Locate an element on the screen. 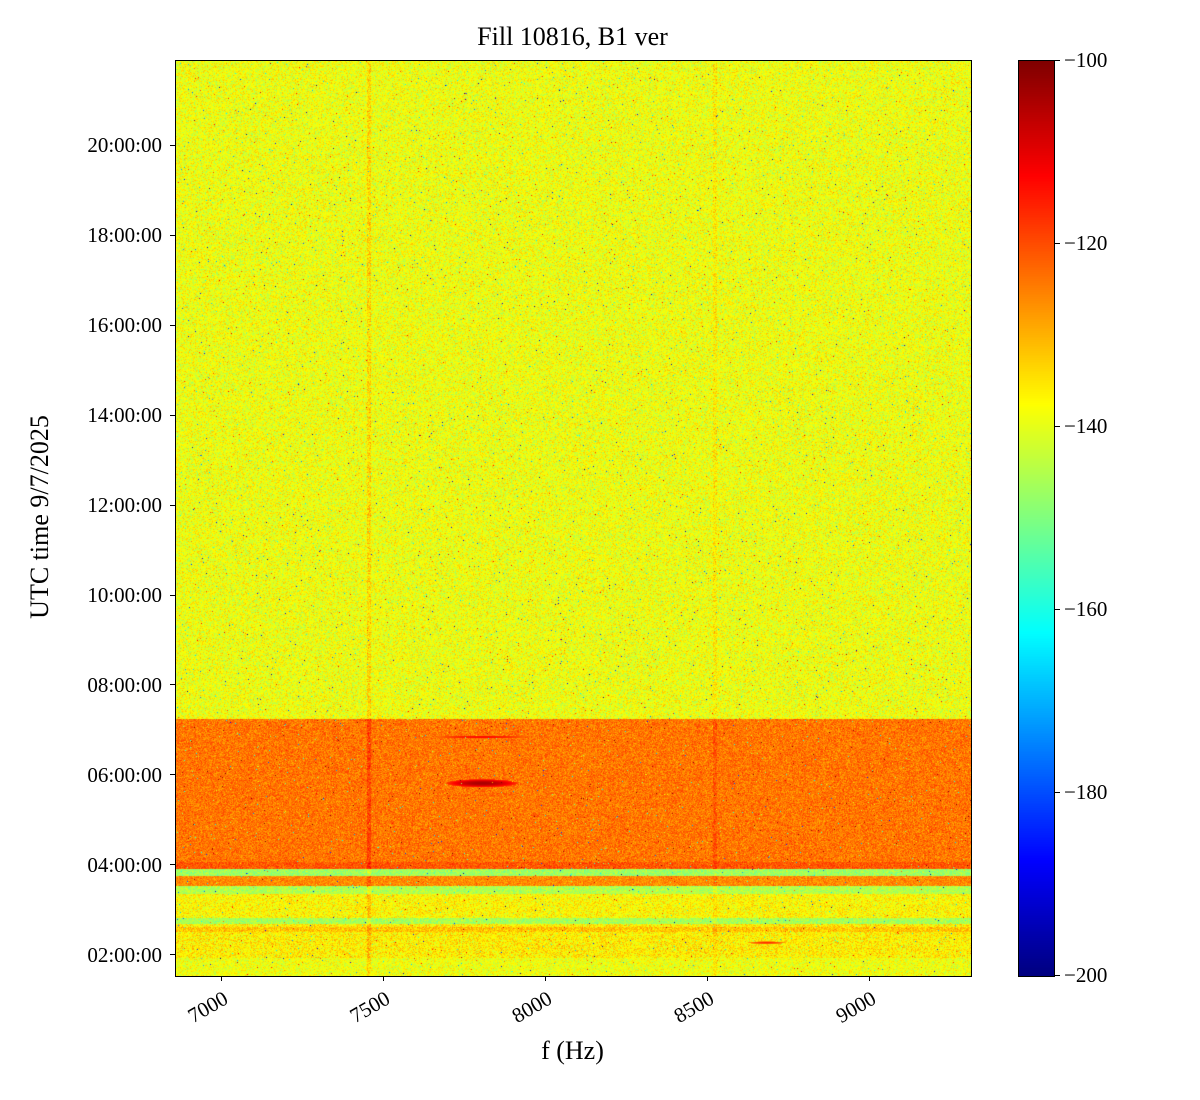 Image resolution: width=1200 pixels, height=1100 pixels. y-tick-label: 10:00:00 is located at coordinates (124, 595).